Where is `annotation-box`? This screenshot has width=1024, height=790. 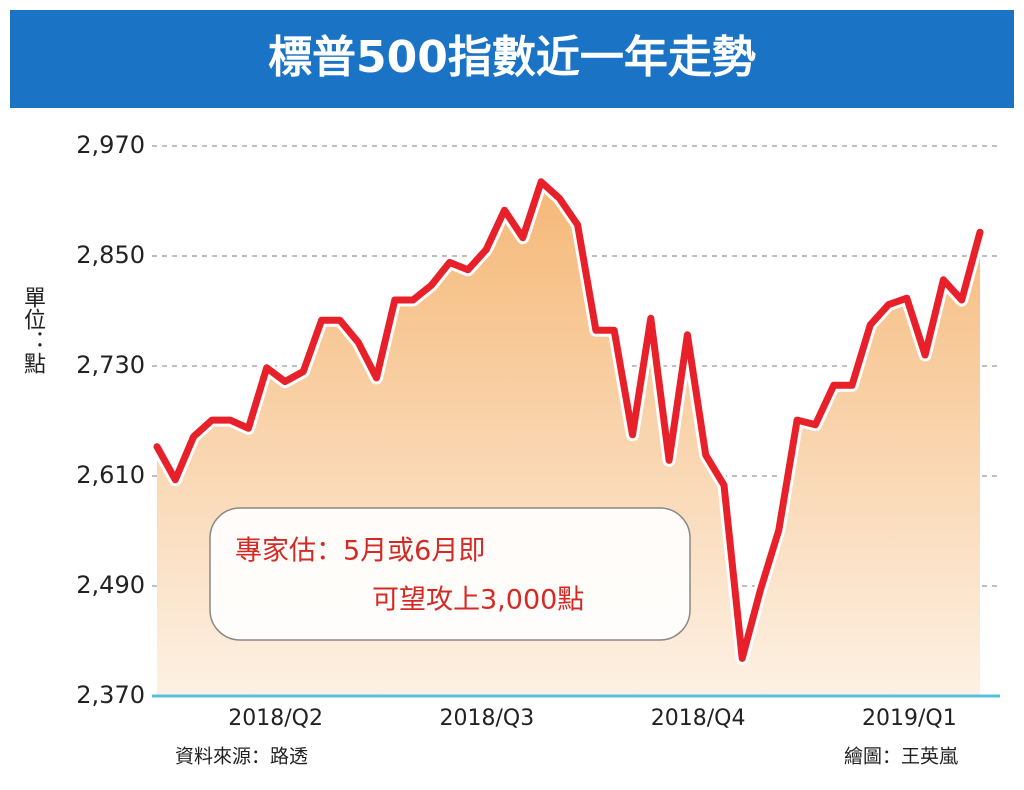
annotation-box is located at coordinates (450, 574).